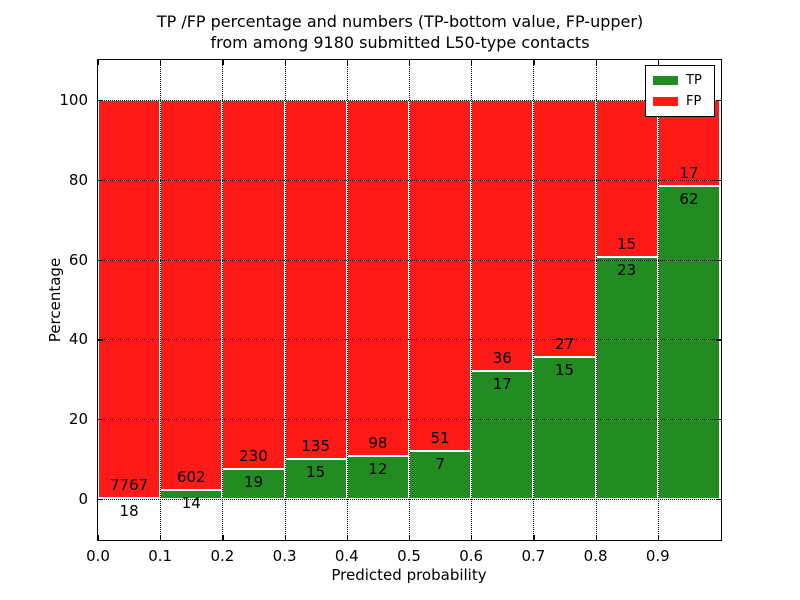  I want to click on fp-count-label: 17, so click(689, 172).